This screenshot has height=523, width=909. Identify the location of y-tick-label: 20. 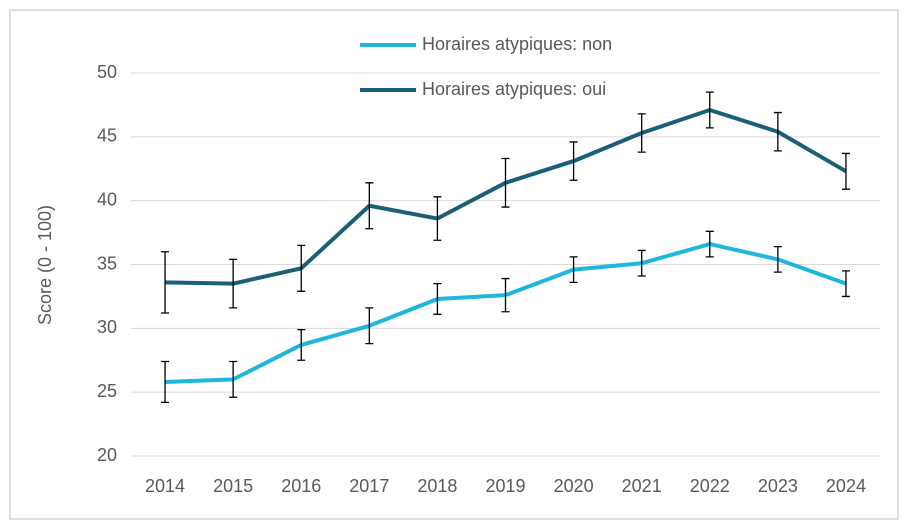
(107, 455).